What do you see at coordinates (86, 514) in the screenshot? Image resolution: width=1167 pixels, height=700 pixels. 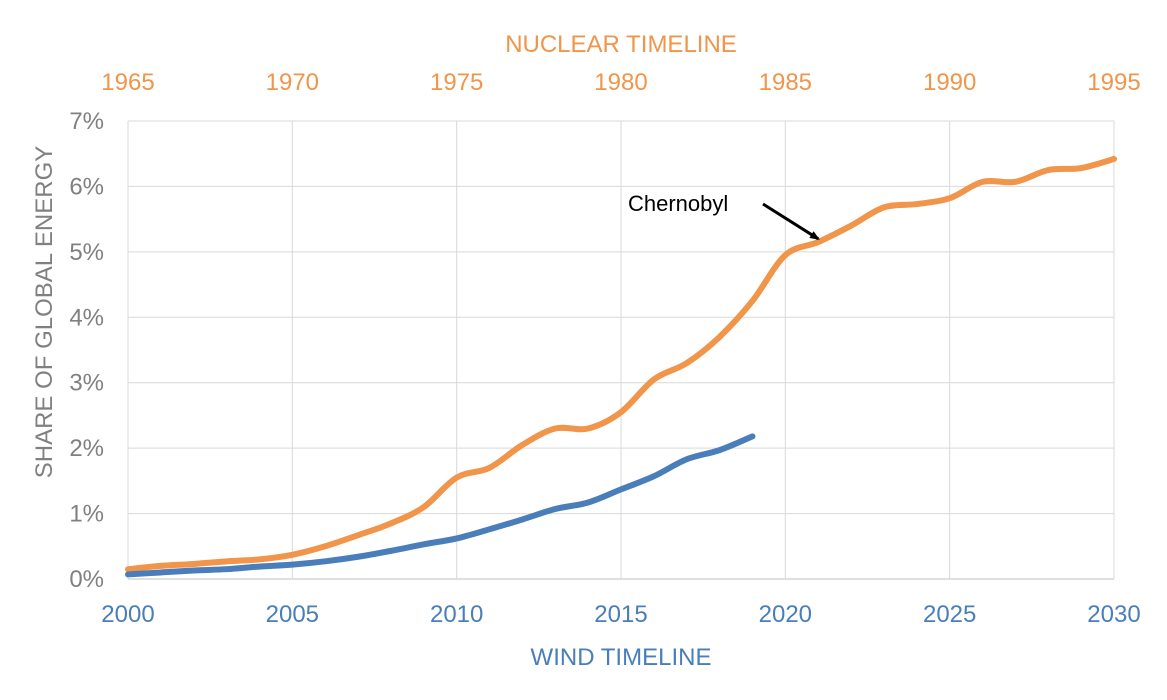 I see `y-tick-label: 1%` at bounding box center [86, 514].